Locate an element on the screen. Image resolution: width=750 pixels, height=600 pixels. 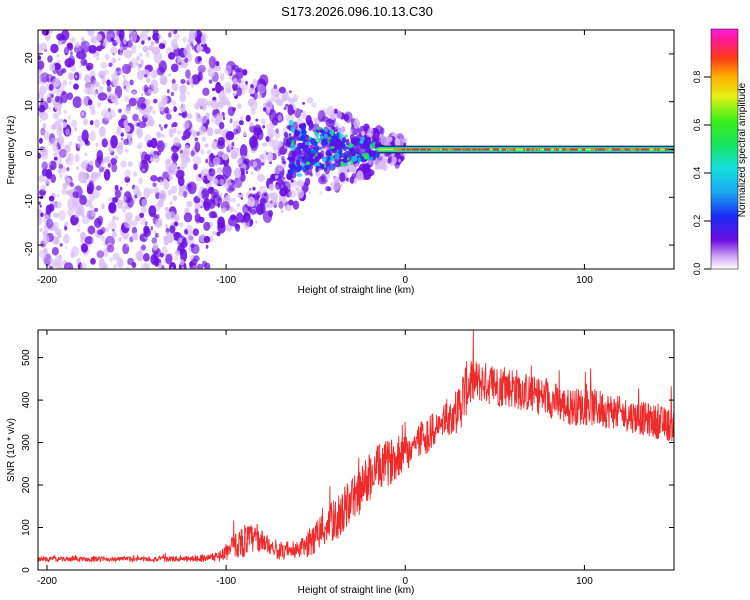
snr-x-tick-label: -100 is located at coordinates (226, 581).